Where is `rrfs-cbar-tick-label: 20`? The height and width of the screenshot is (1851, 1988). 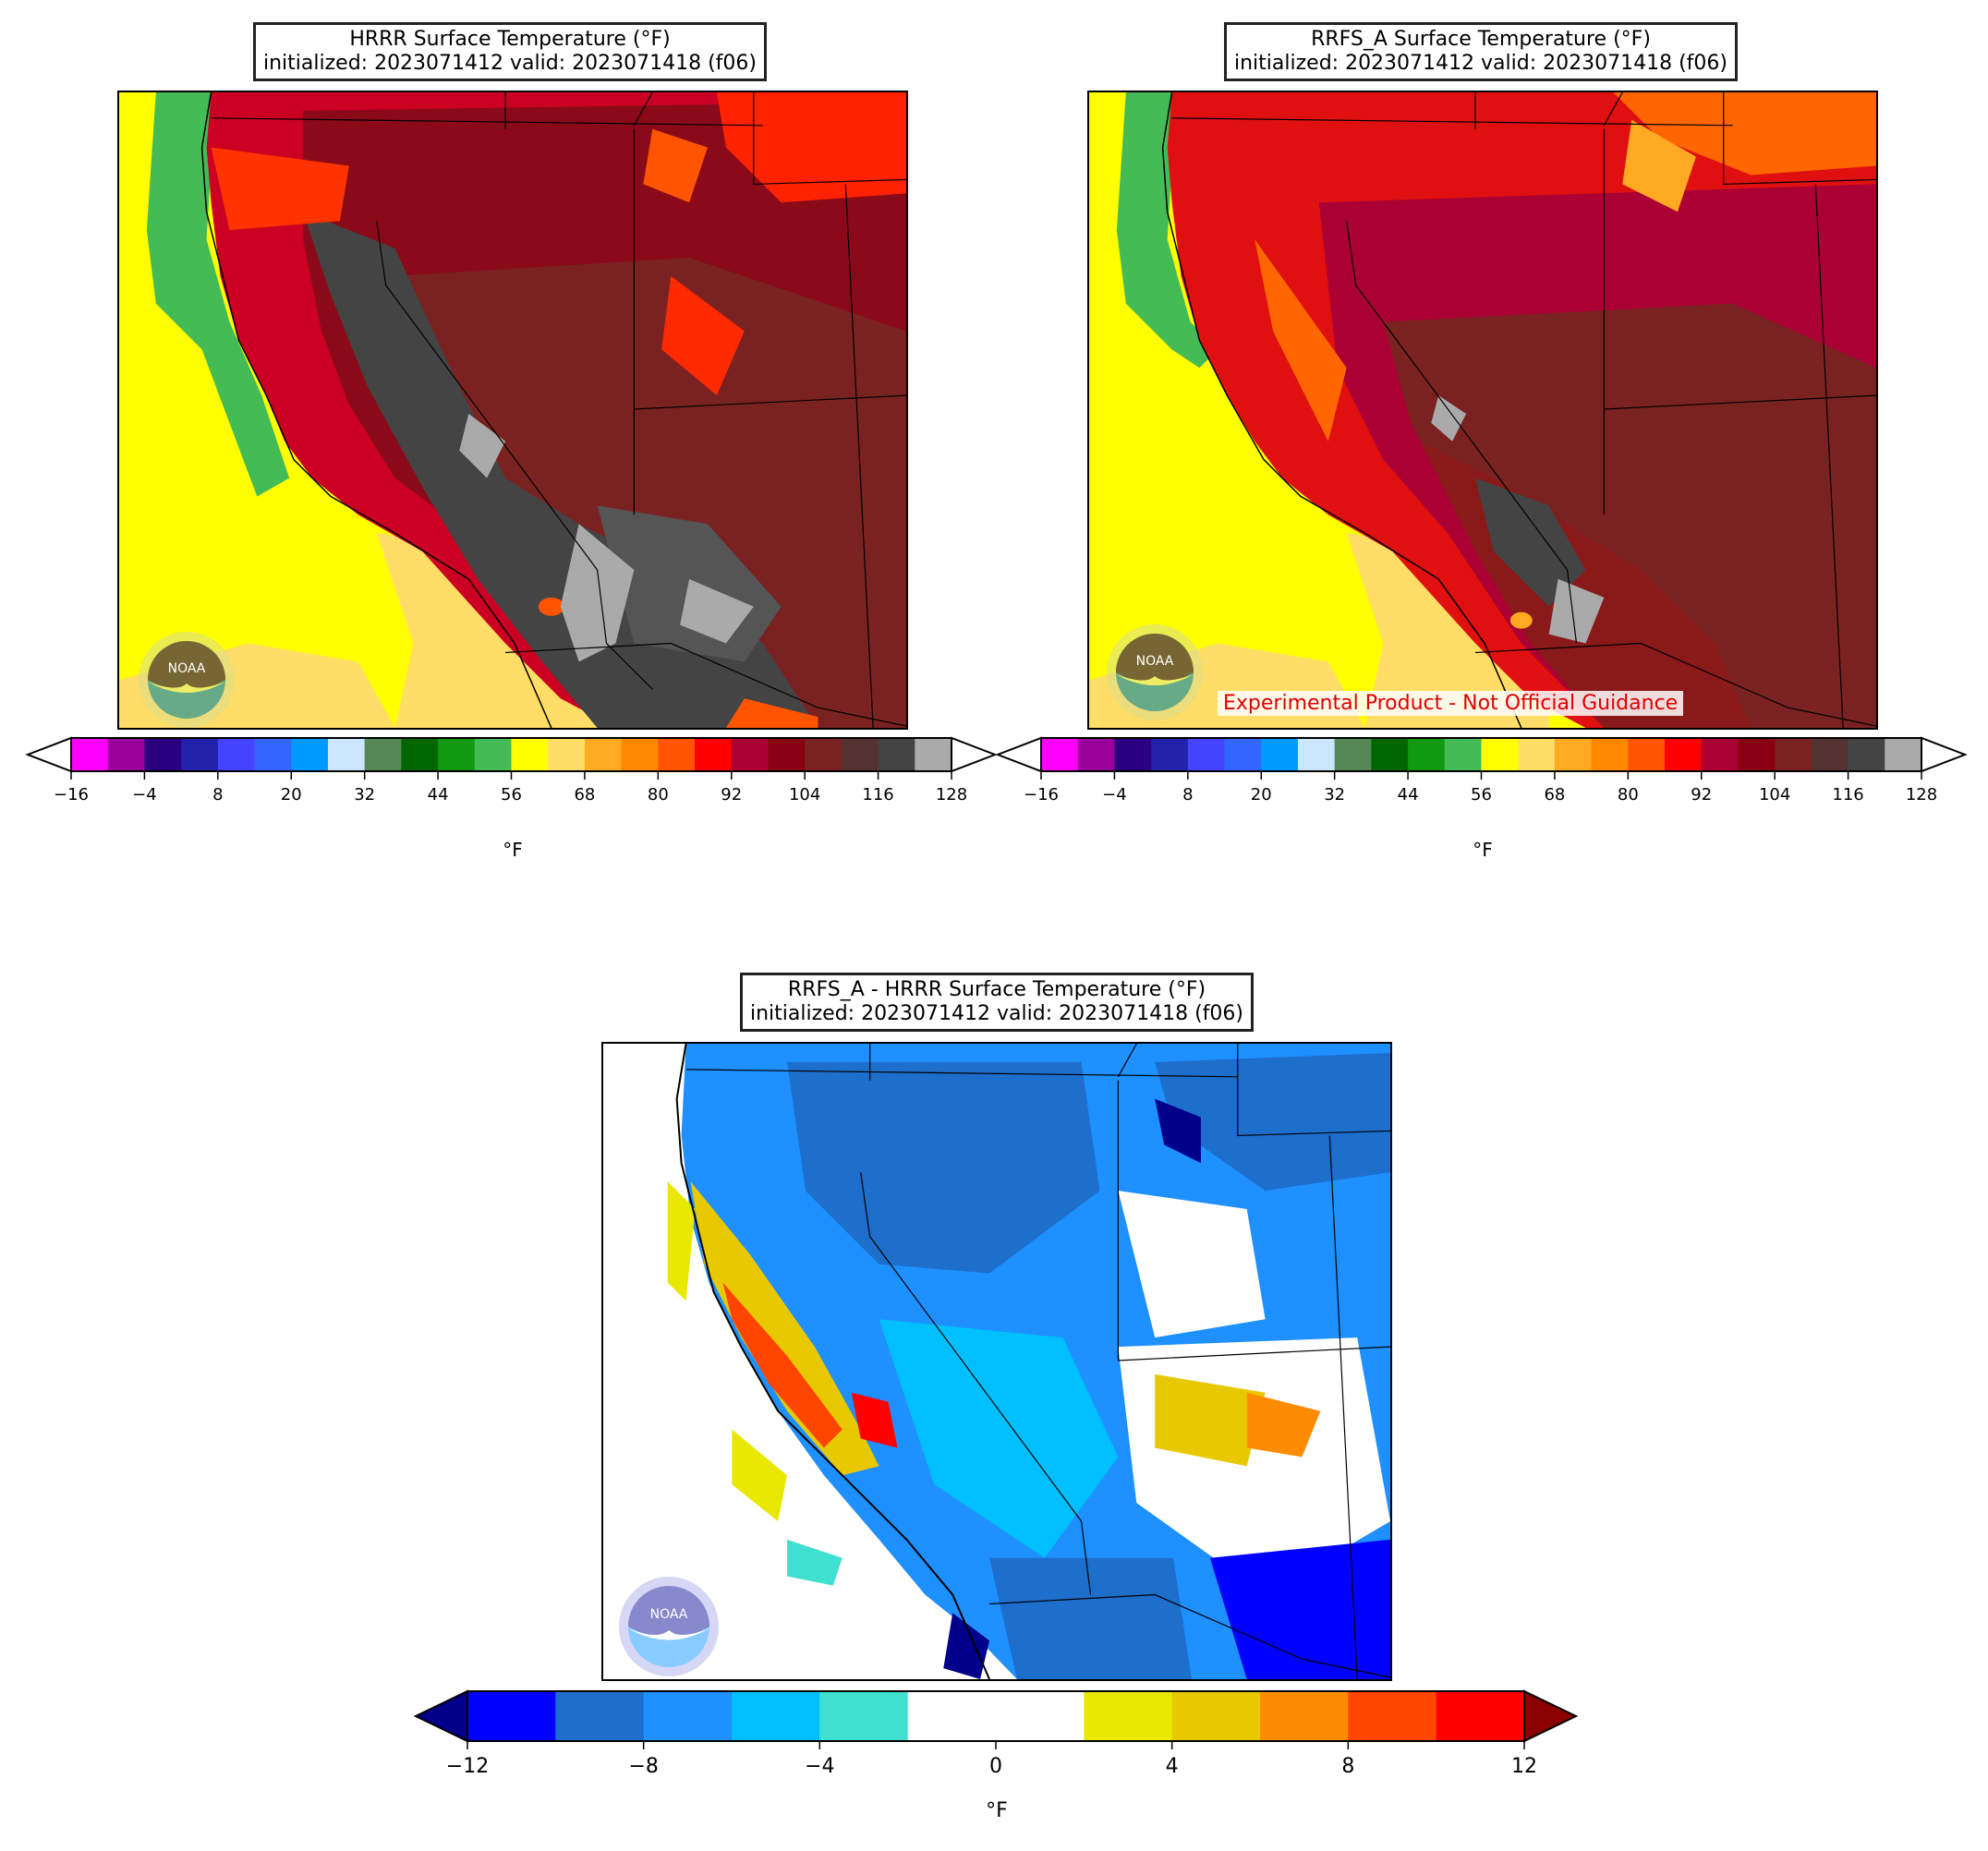
rrfs-cbar-tick-label: 20 is located at coordinates (1261, 795).